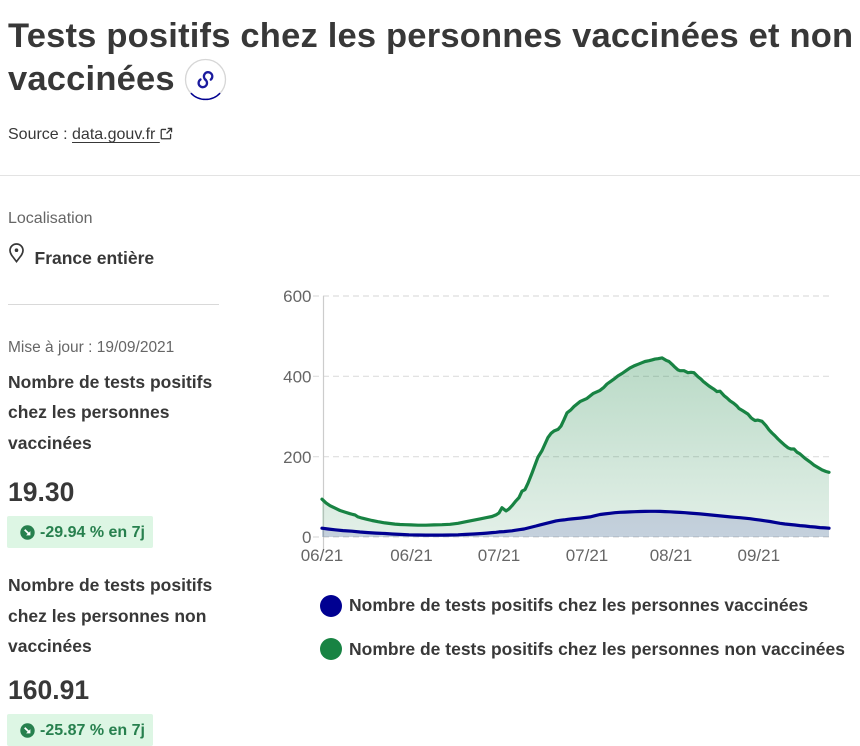 This screenshot has width=860, height=746. Describe the element at coordinates (671, 555) in the screenshot. I see `svg-text: 08/21` at that location.